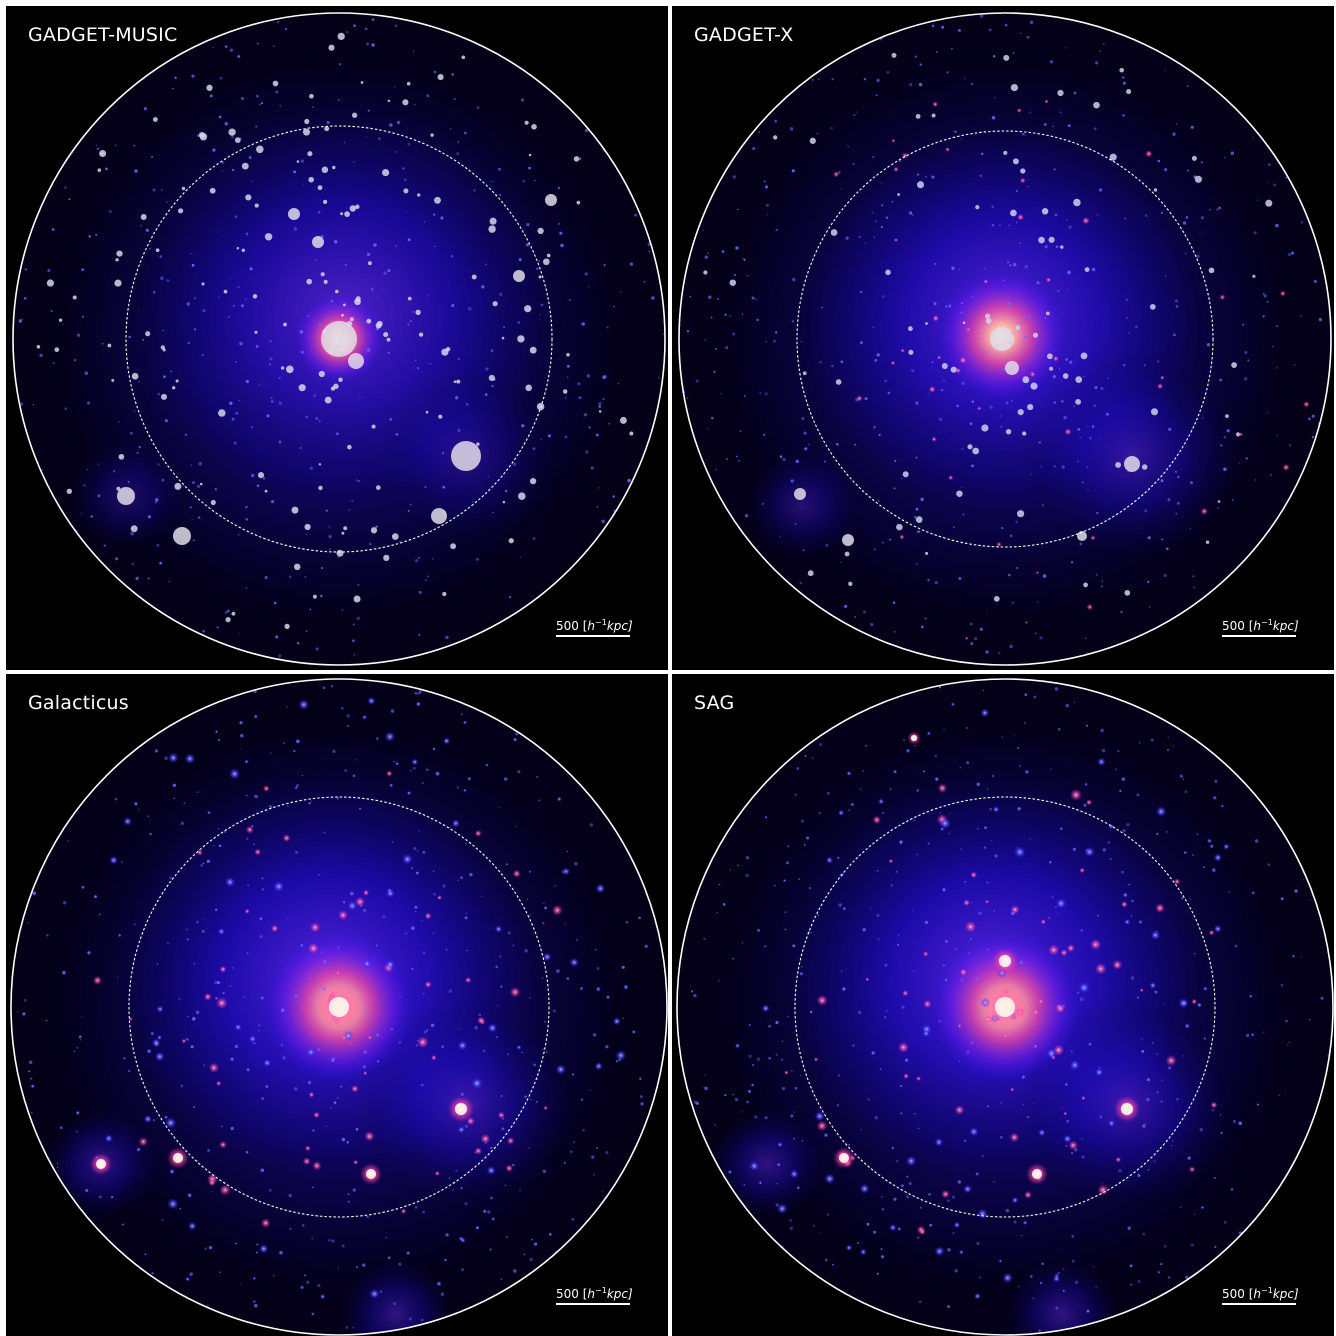 This screenshot has width=1336, height=1336. What do you see at coordinates (103, 35) in the screenshot?
I see `panel-title: GADGET-MUSIC` at bounding box center [103, 35].